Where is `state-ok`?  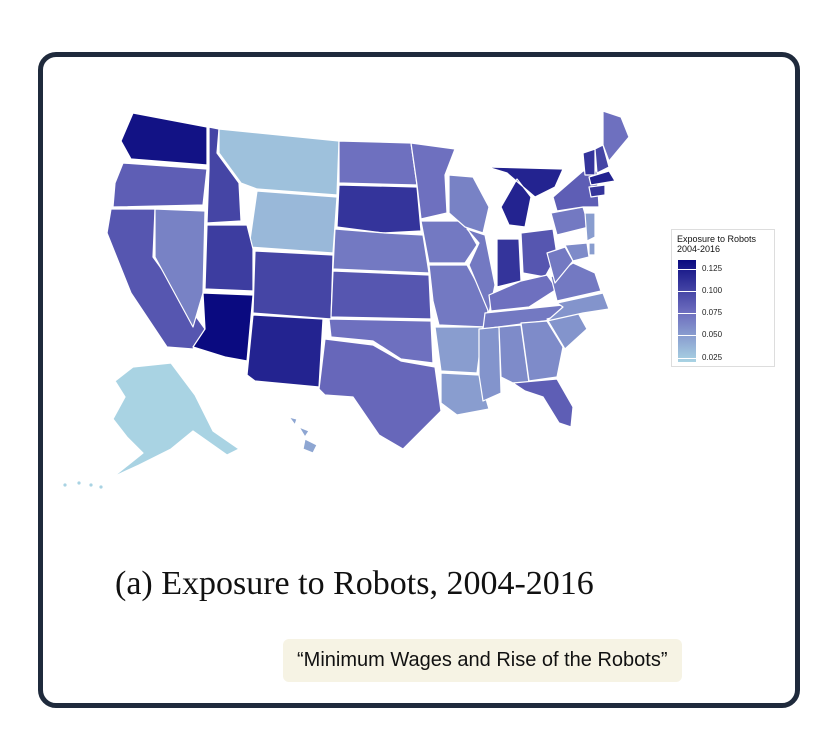
state-ok is located at coordinates (381, 341).